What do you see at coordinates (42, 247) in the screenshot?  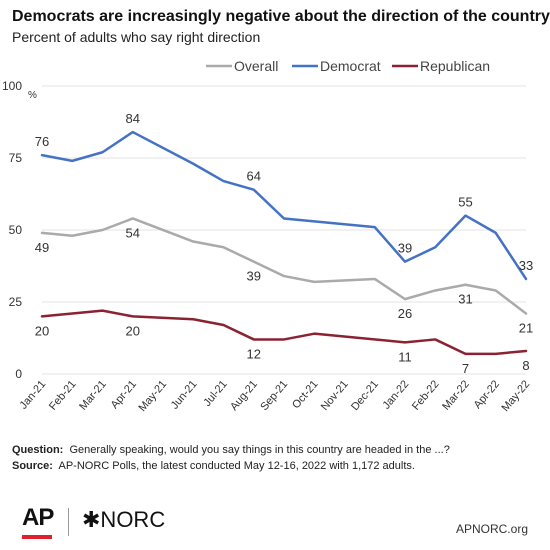 I see `data-label-overall: 49` at bounding box center [42, 247].